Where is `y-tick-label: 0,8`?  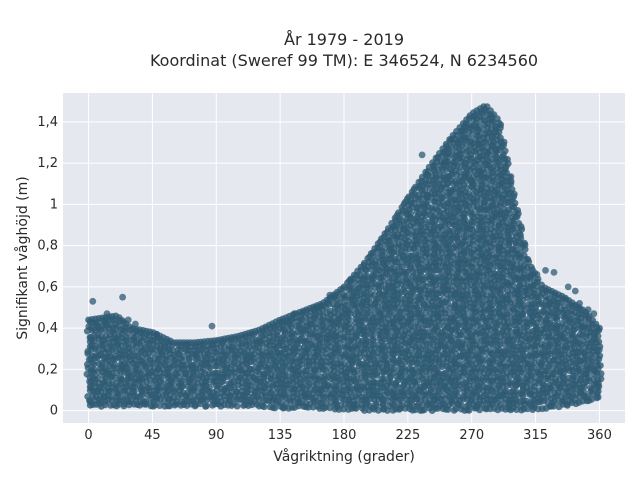 y-tick-label: 0,8 is located at coordinates (47, 246).